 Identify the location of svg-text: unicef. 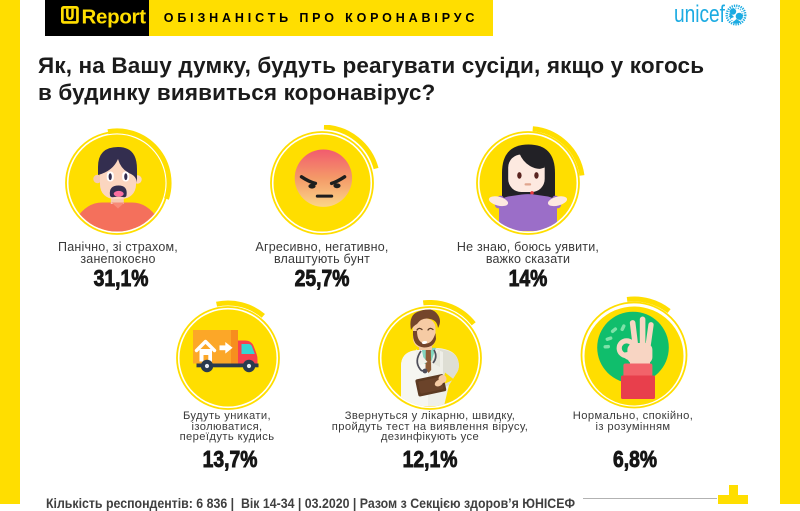
(699, 14).